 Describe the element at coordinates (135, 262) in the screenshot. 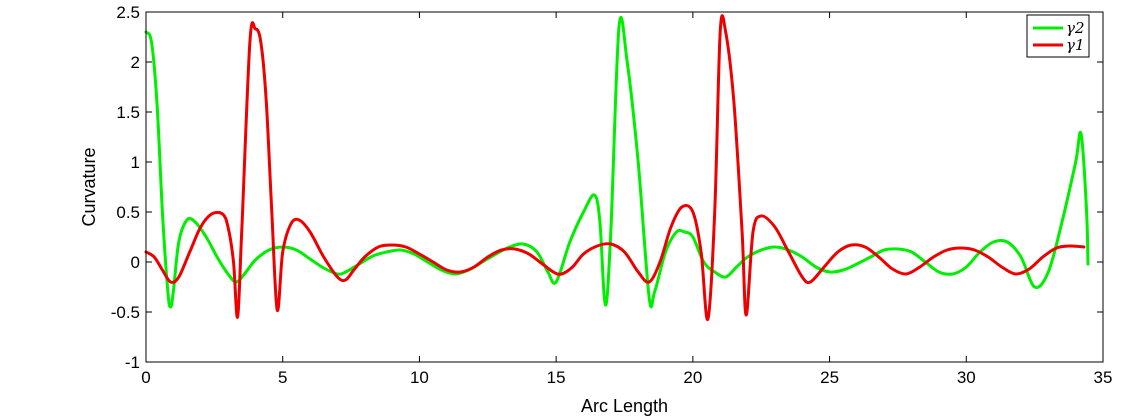

I see `y-tick-label: 0` at that location.